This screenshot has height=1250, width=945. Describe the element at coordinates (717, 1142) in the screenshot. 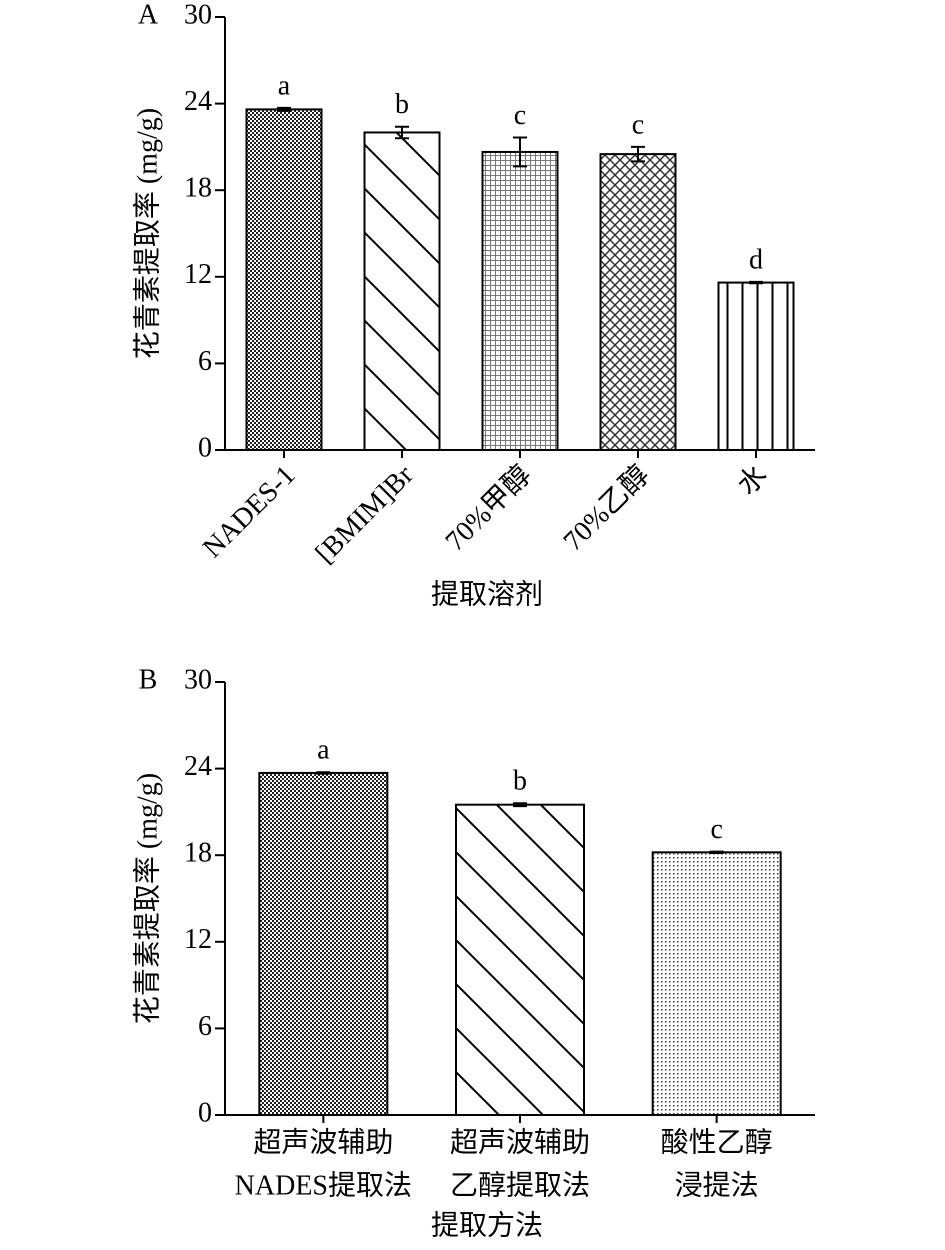

I see `x-tick-label: 酸性乙醇` at that location.